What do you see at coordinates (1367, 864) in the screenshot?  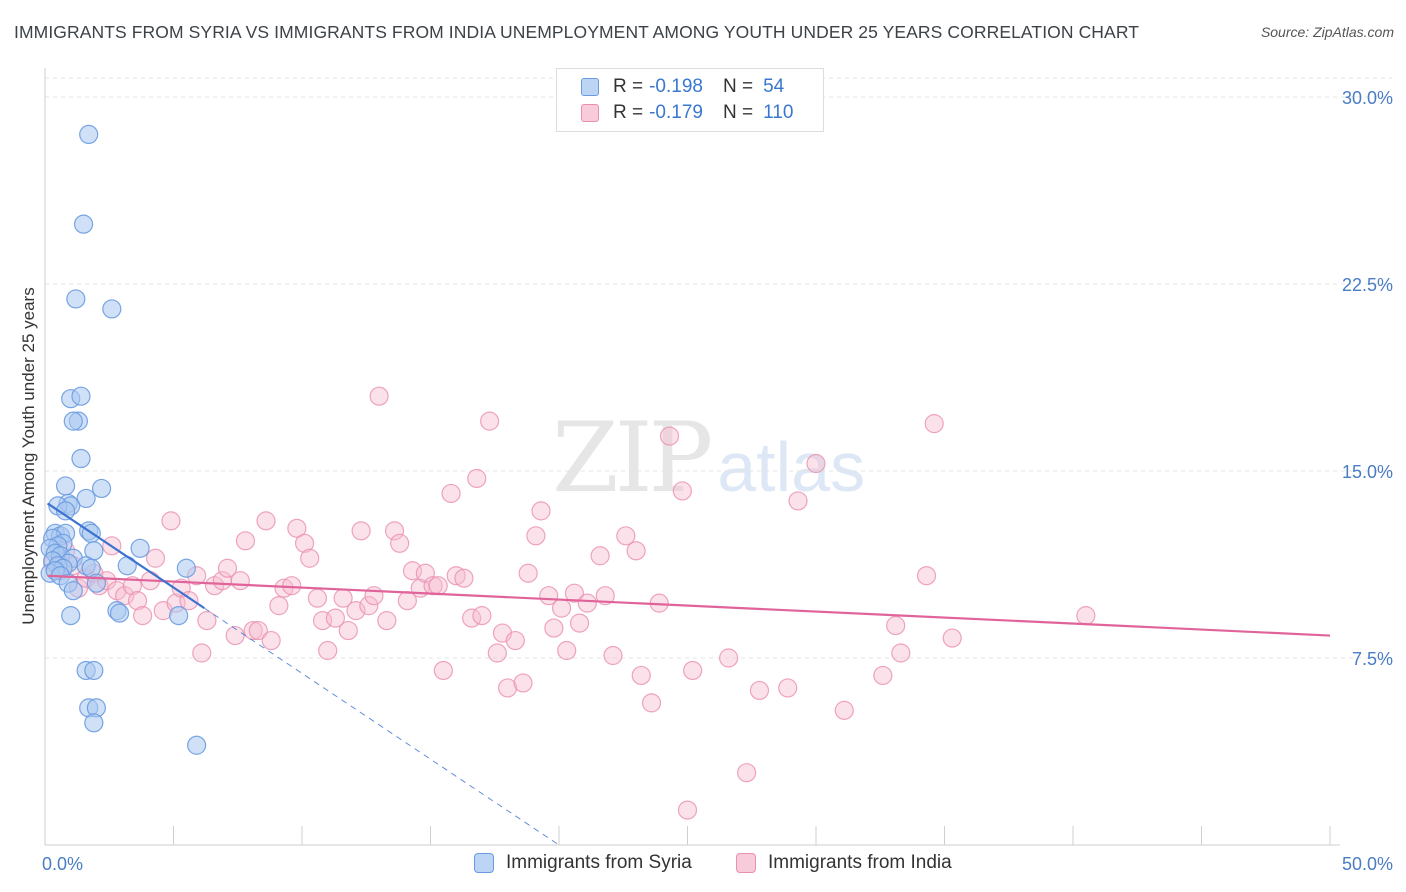 I see `x-tick-label-max: 50.0%` at bounding box center [1367, 864].